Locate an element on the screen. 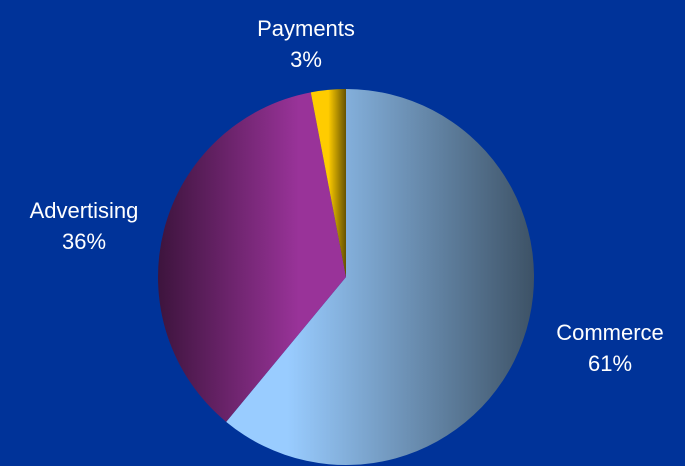 This screenshot has height=466, width=685. slice-label: Payments is located at coordinates (306, 28).